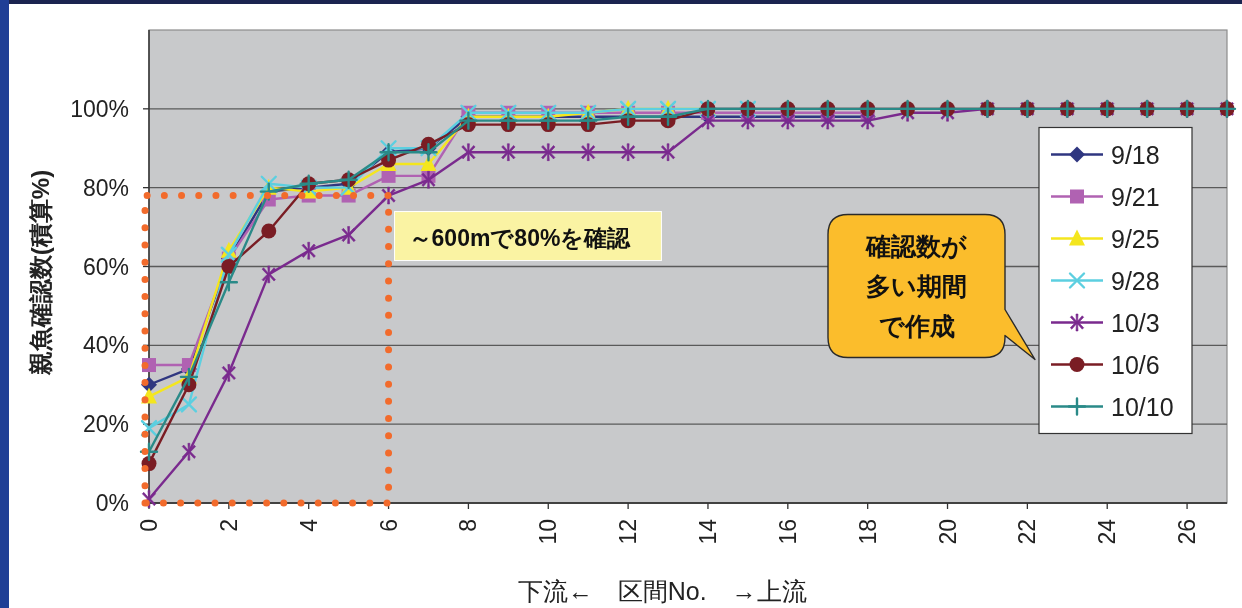  What do you see at coordinates (105, 266) in the screenshot?
I see `y-tick-label: 60%` at bounding box center [105, 266].